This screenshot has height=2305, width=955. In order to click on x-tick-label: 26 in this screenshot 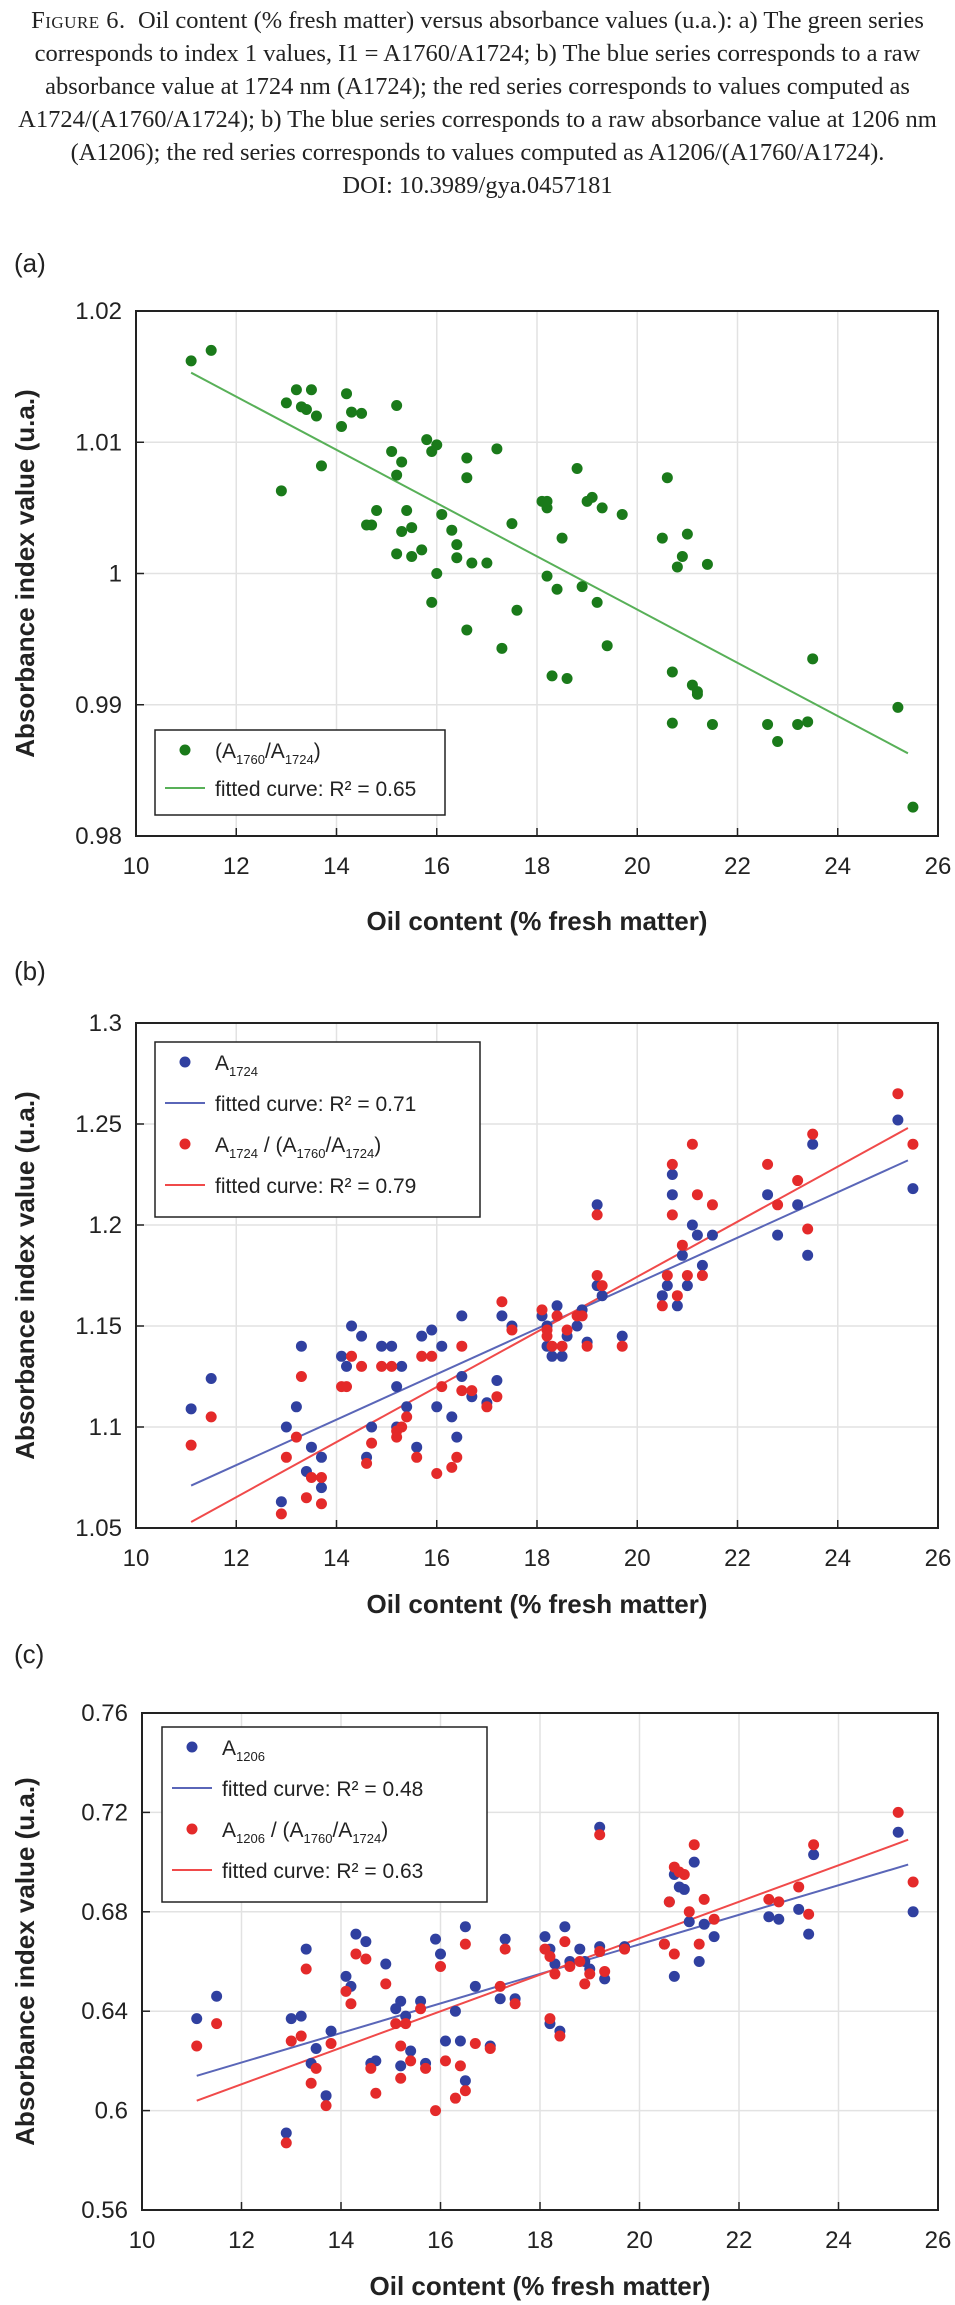, I will do `click(938, 866)`.